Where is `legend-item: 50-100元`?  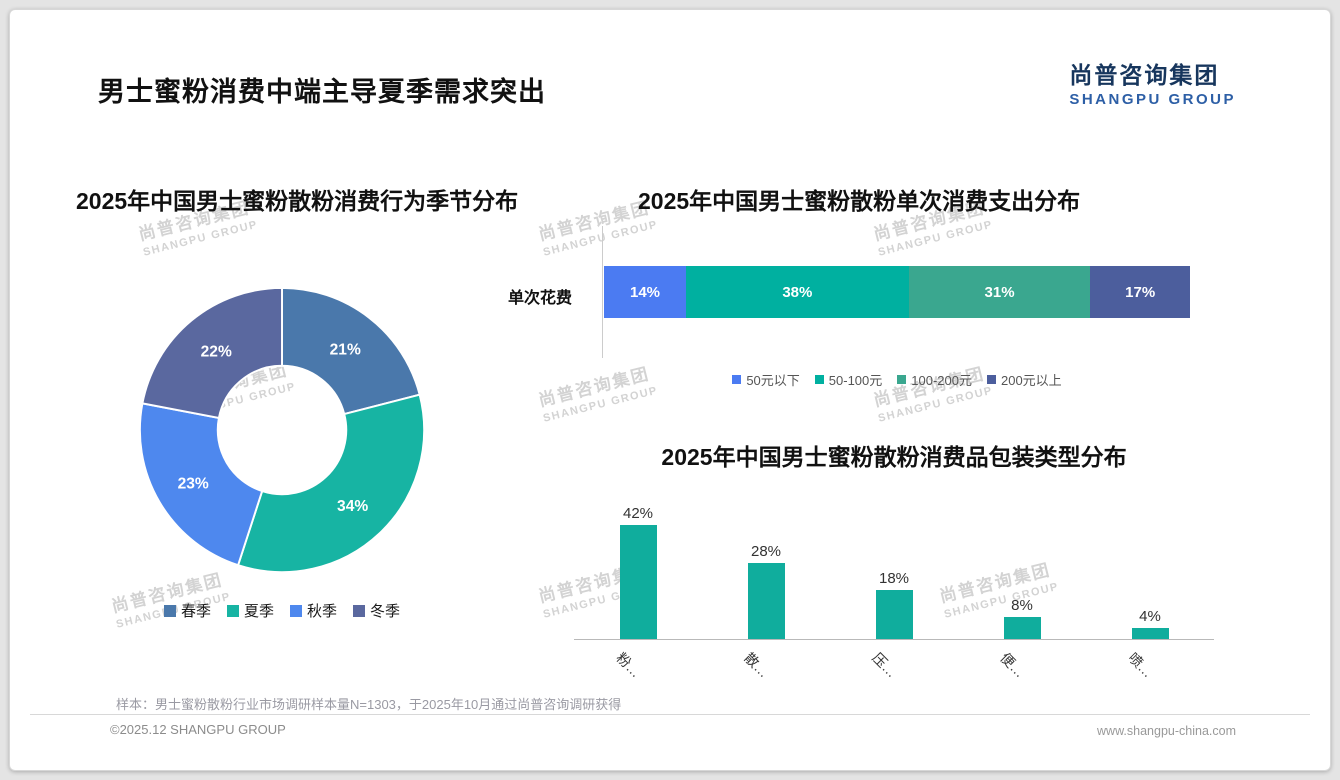
legend-item: 50-100元 is located at coordinates (848, 379).